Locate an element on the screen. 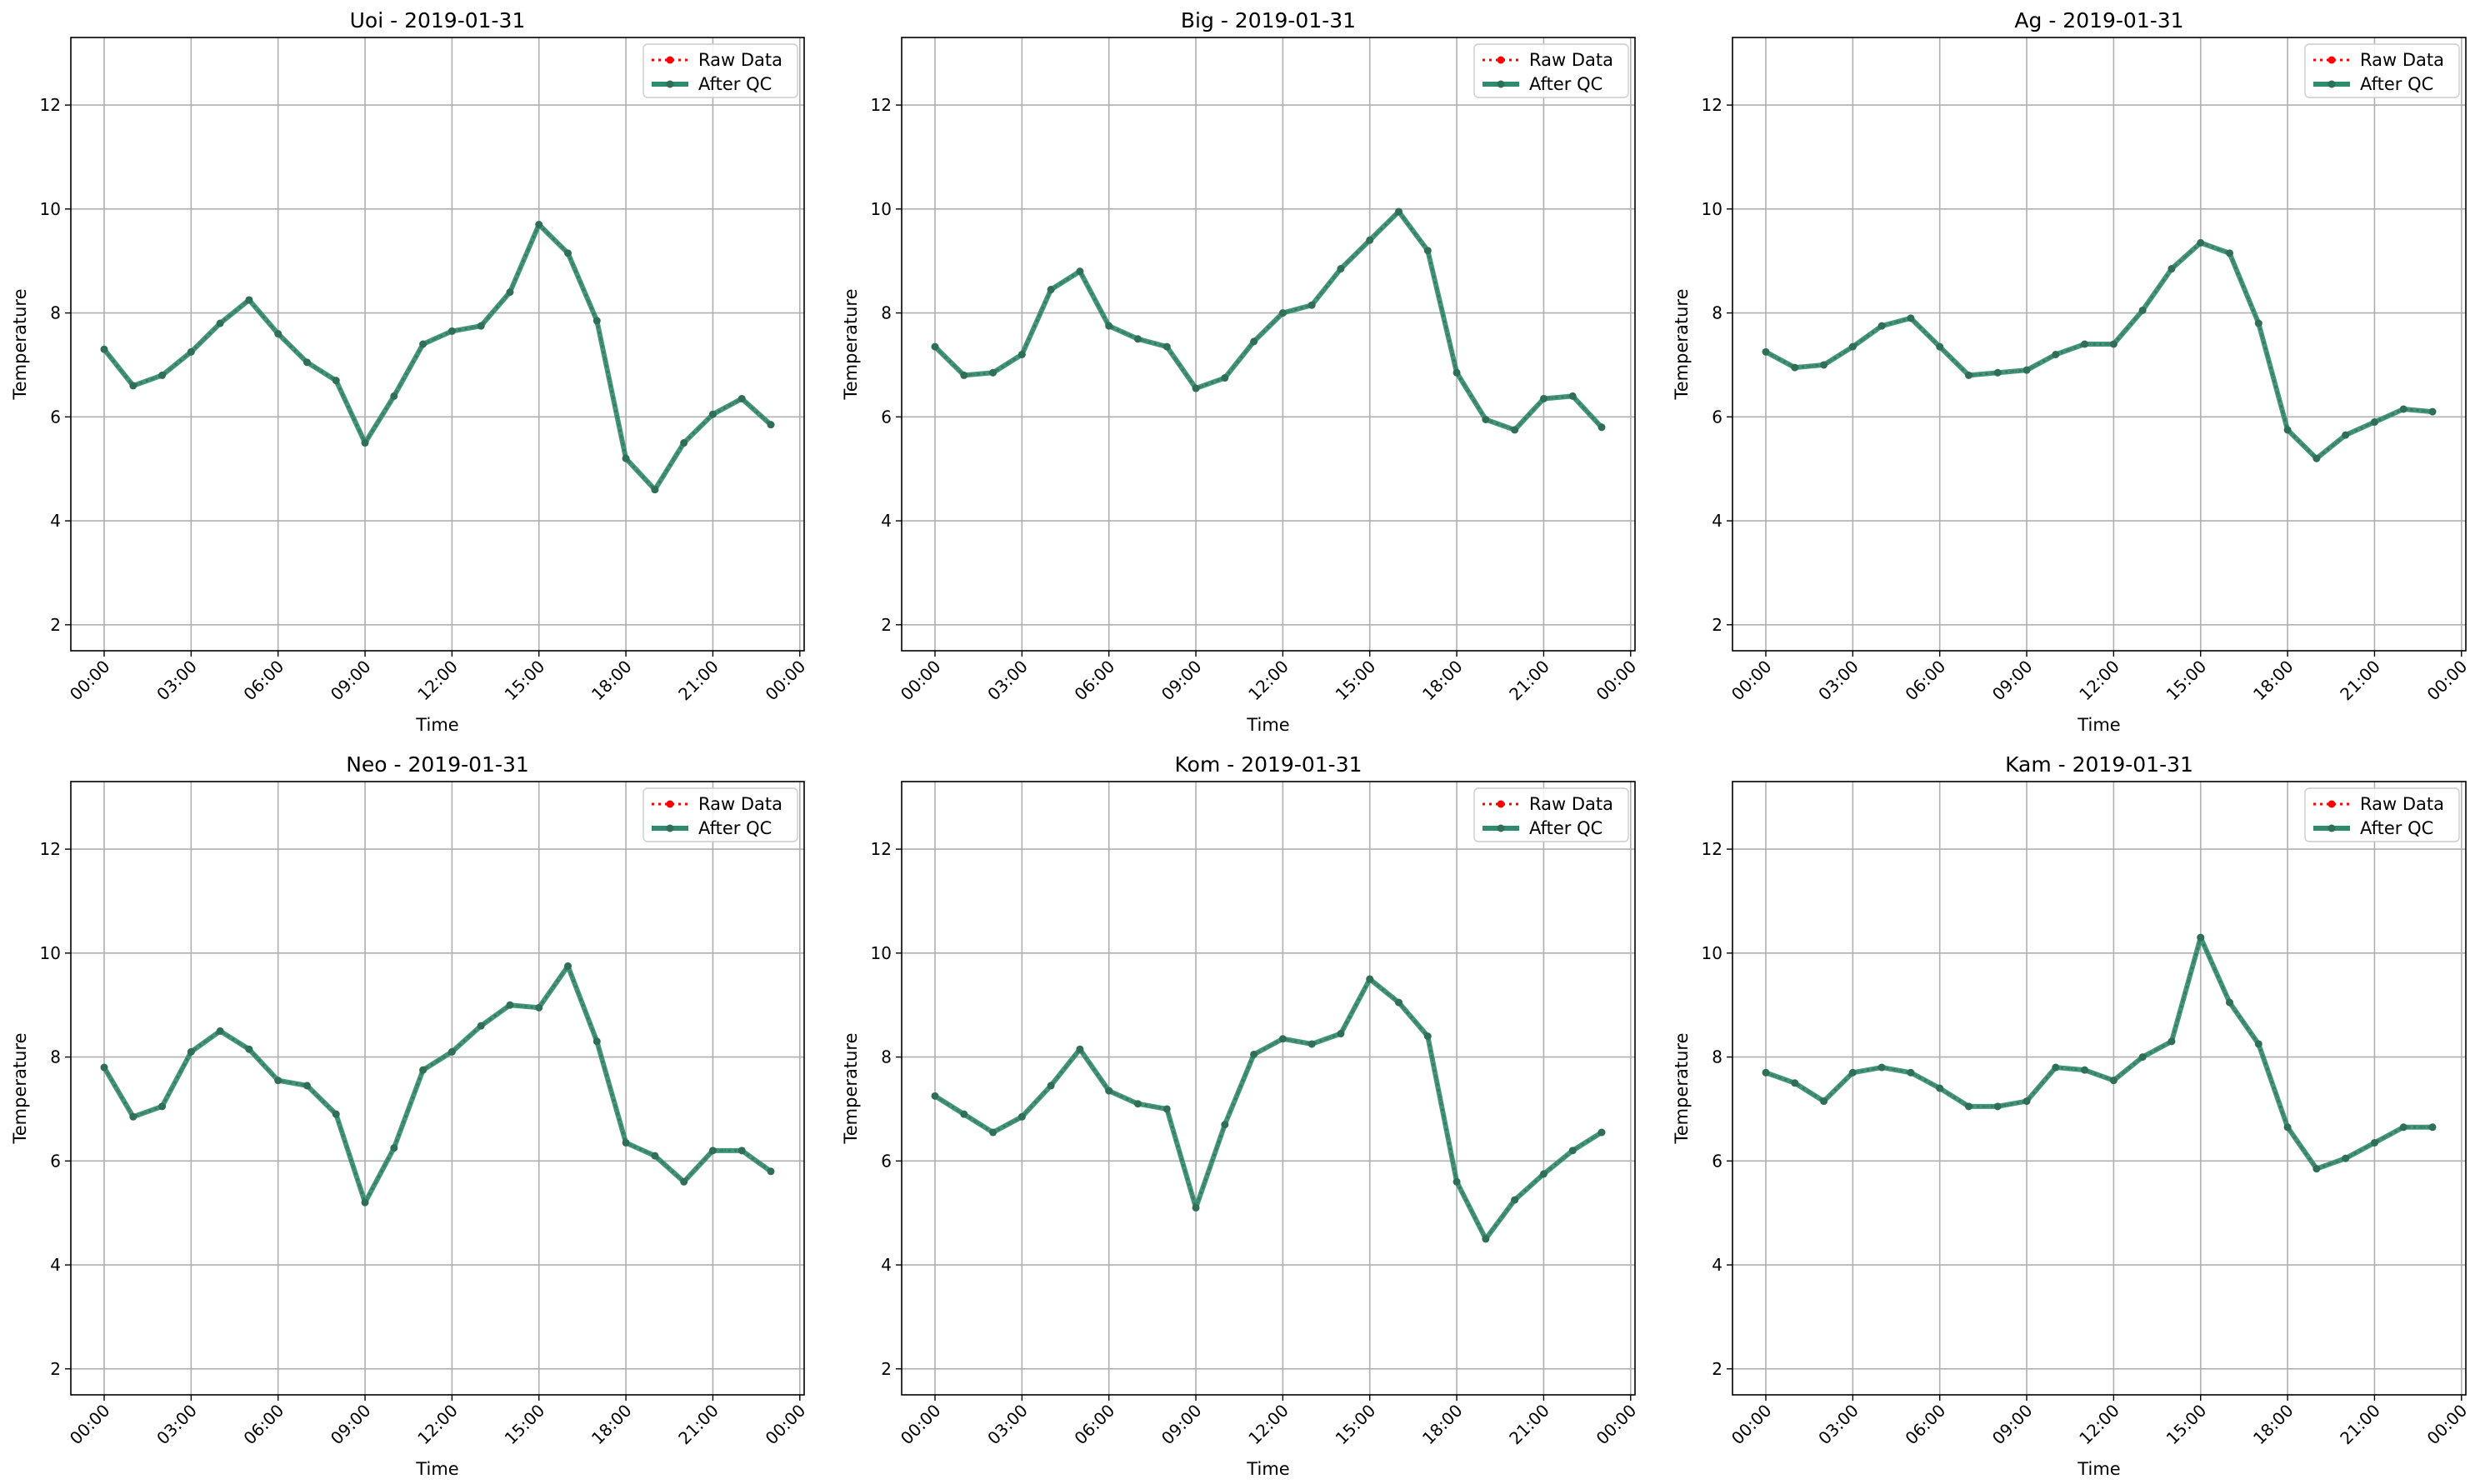 The height and width of the screenshot is (1484, 2485). chart-title: Kom - 2019-01-31 is located at coordinates (1268, 764).